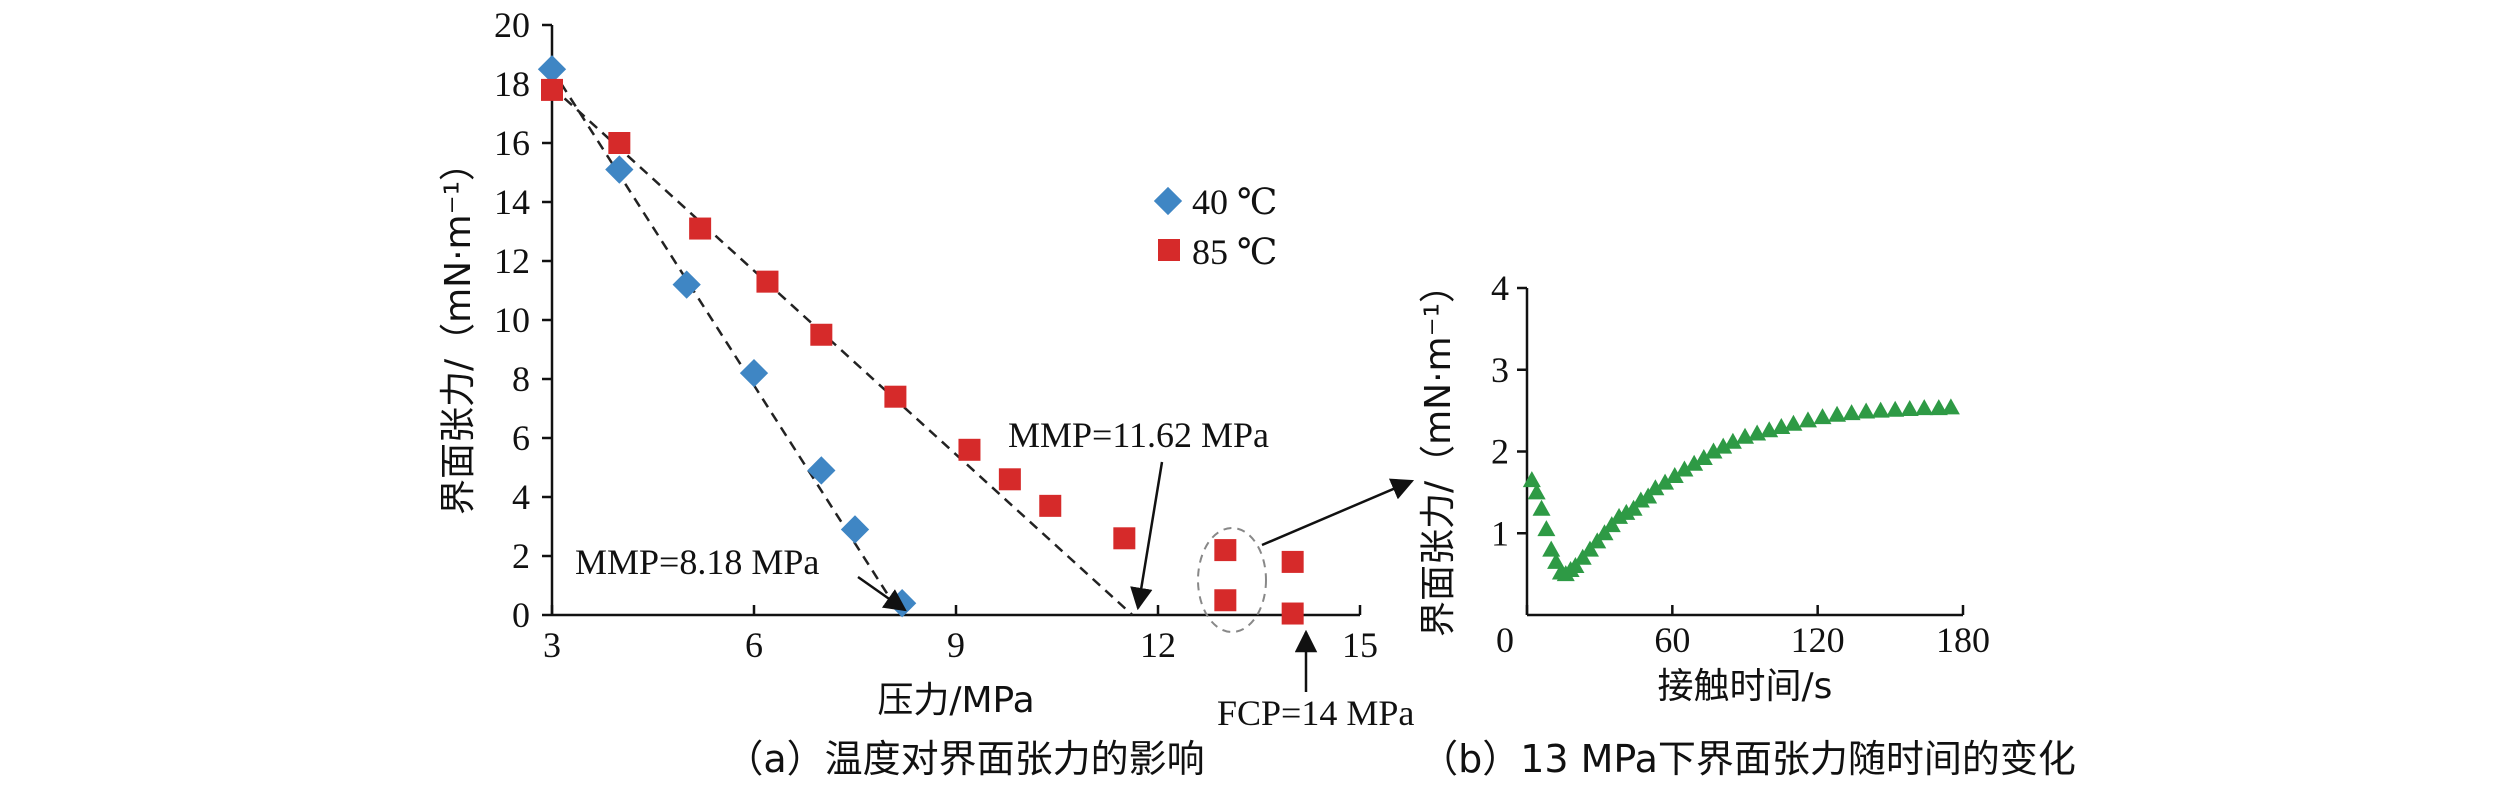 The image size is (2519, 790). What do you see at coordinates (1741, 490) in the screenshot?
I see `panel-b-data-points` at bounding box center [1741, 490].